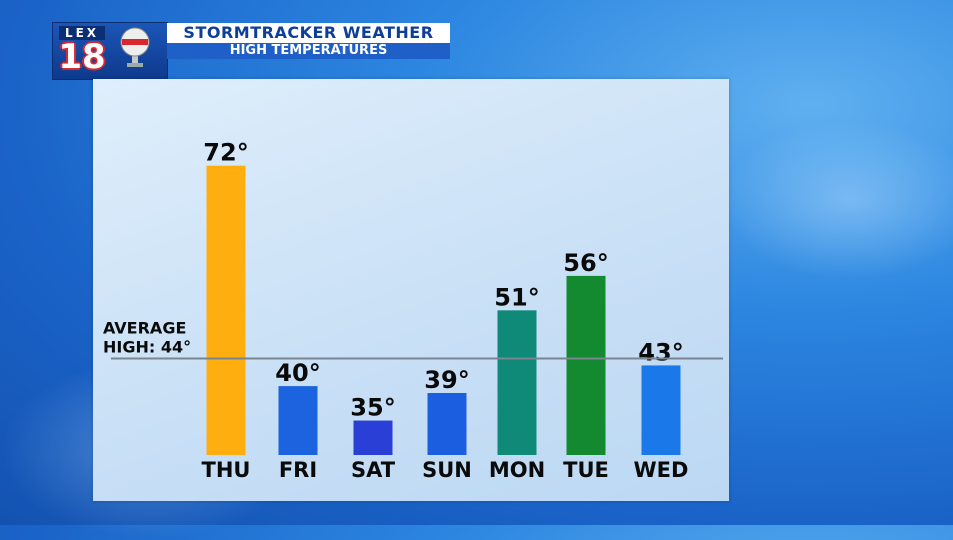  What do you see at coordinates (447, 470) in the screenshot?
I see `x-tick-label-sun: SUN` at bounding box center [447, 470].